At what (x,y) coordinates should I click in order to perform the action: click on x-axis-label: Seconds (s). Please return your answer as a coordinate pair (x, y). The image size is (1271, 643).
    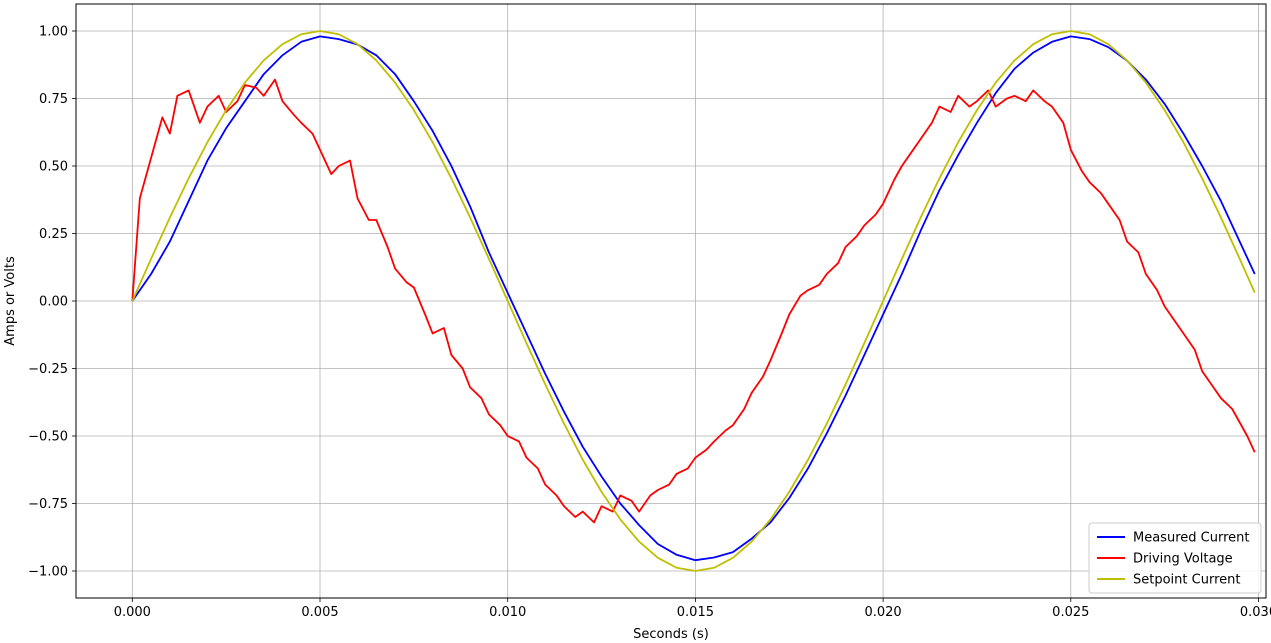
    Looking at the image, I should click on (671, 634).